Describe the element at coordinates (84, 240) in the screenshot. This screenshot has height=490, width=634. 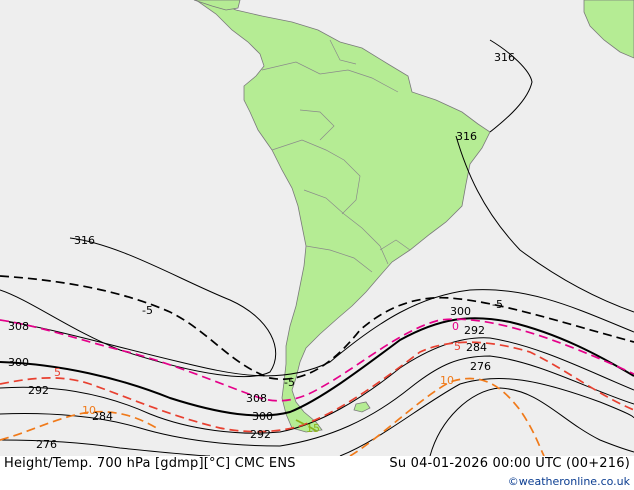
I see `label-316-pacific: 316` at that location.